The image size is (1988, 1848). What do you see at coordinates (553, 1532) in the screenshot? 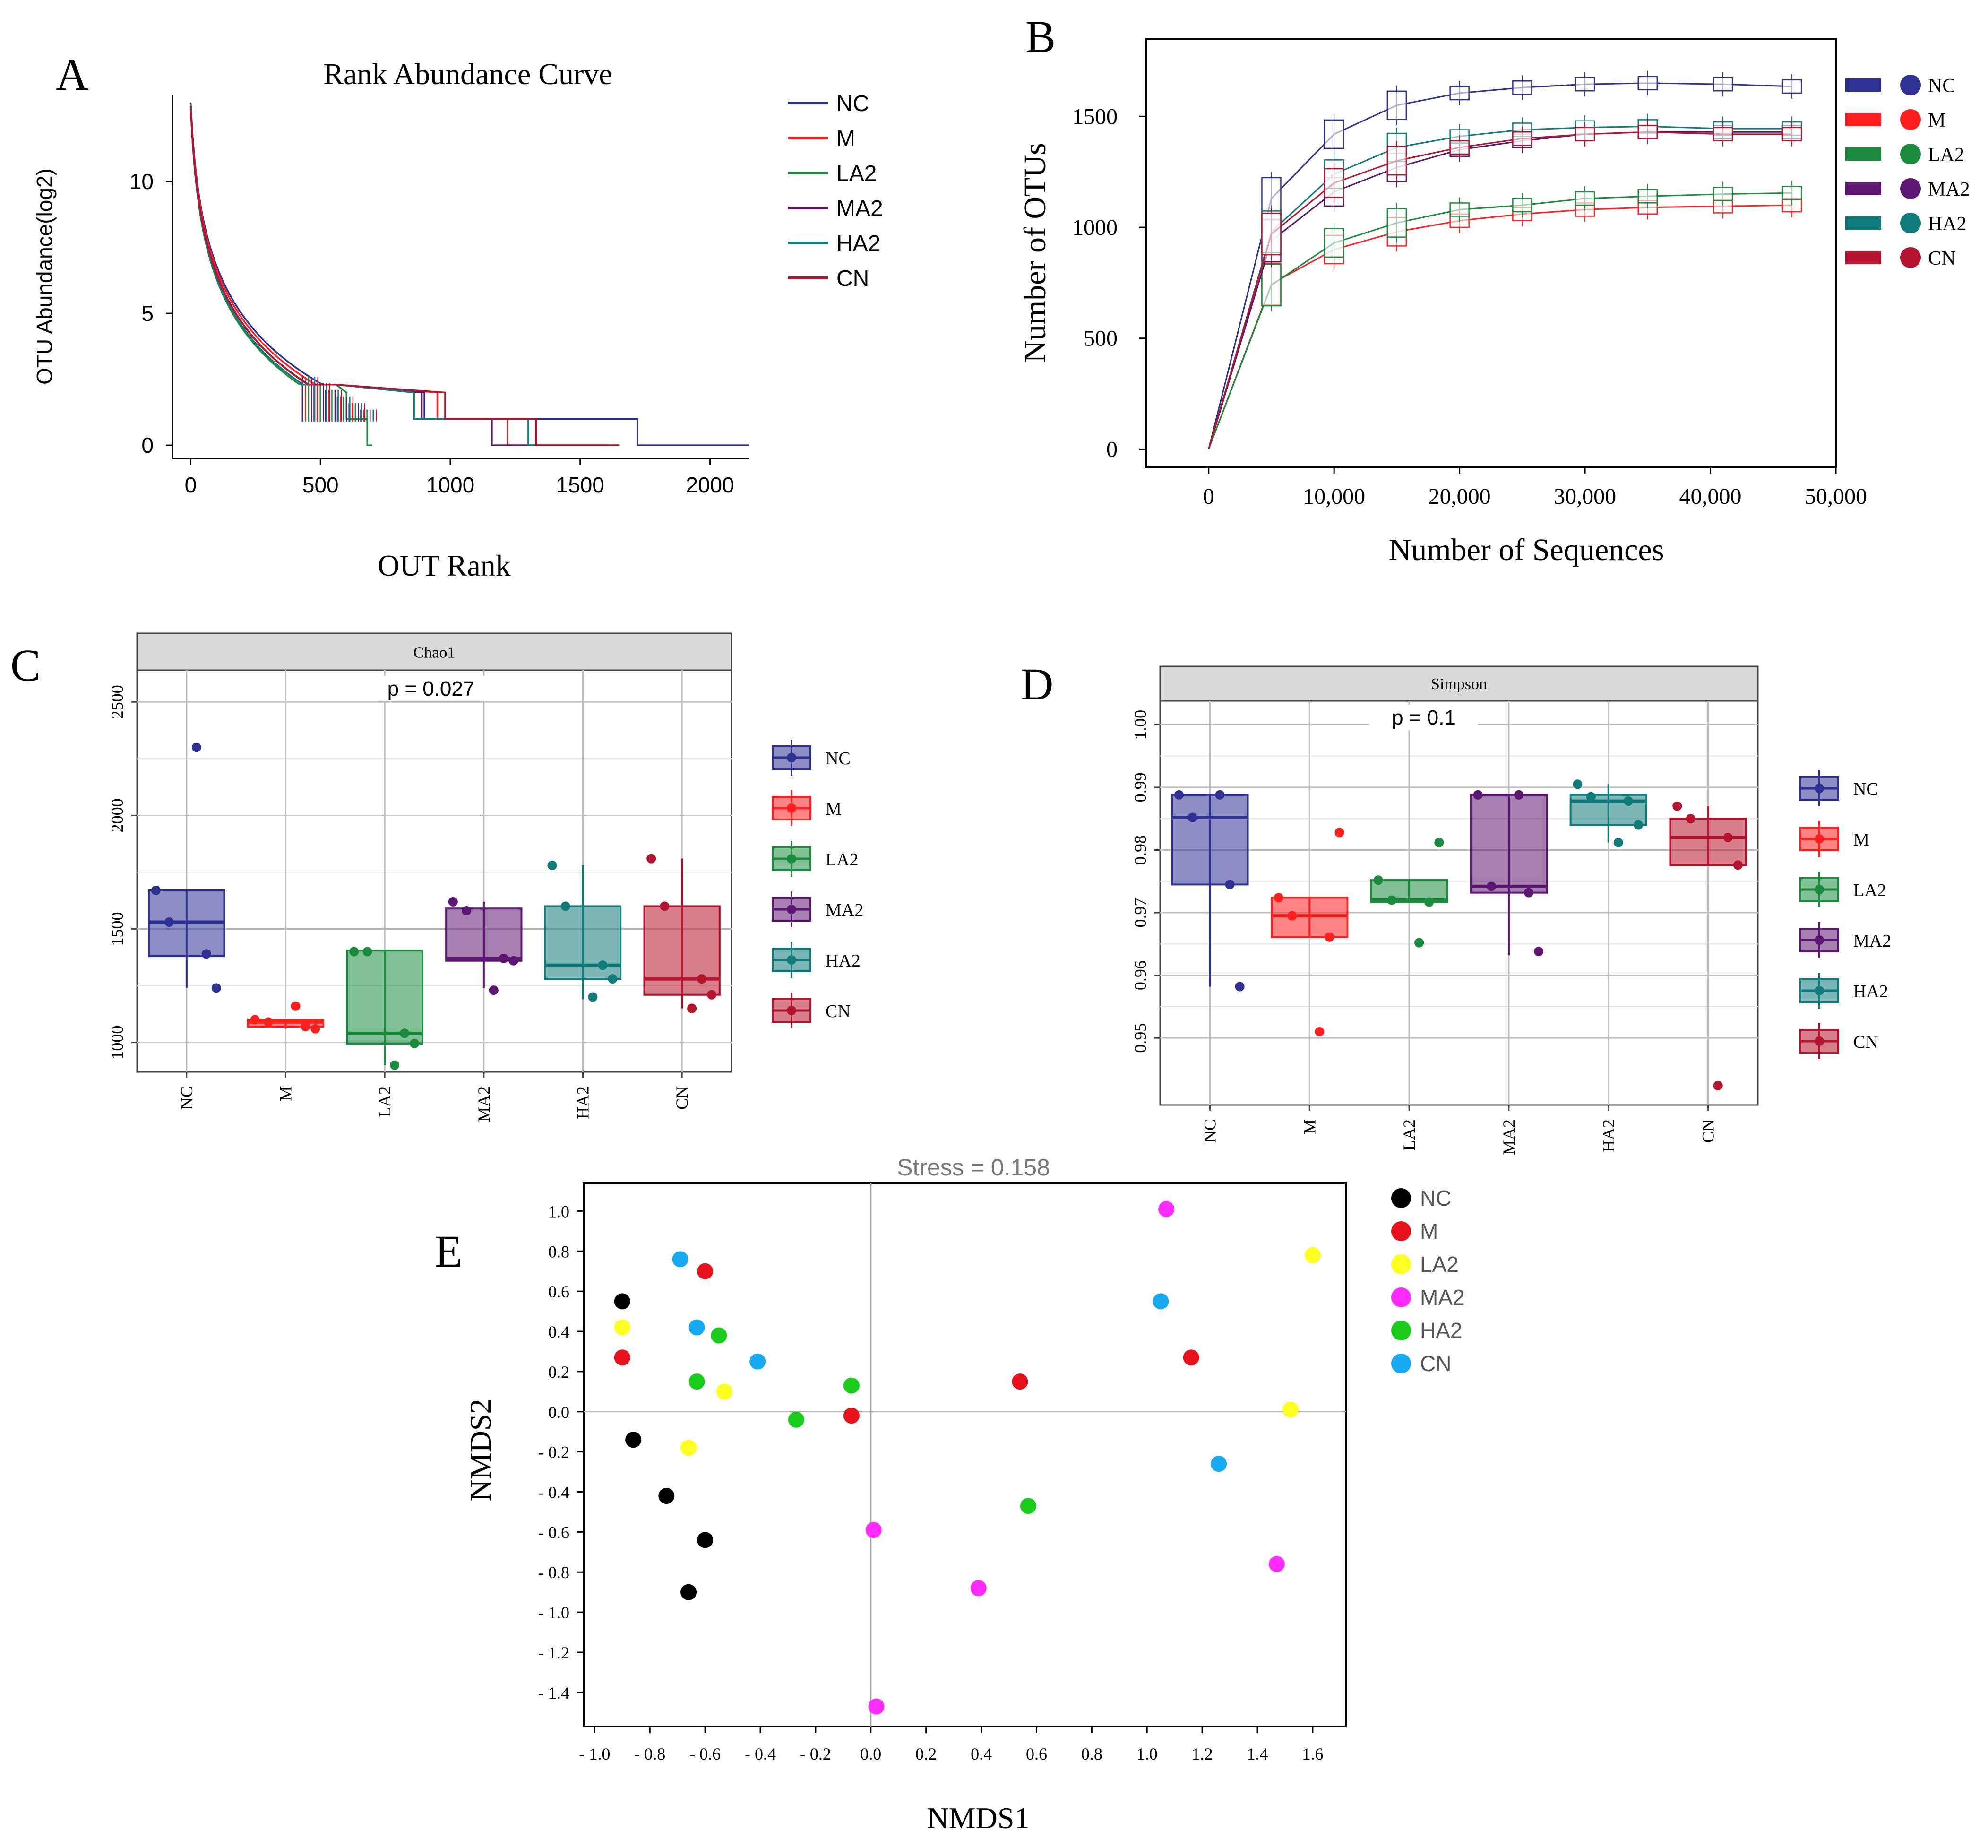
I see `e-y-tick-label: - 0.6` at bounding box center [553, 1532].